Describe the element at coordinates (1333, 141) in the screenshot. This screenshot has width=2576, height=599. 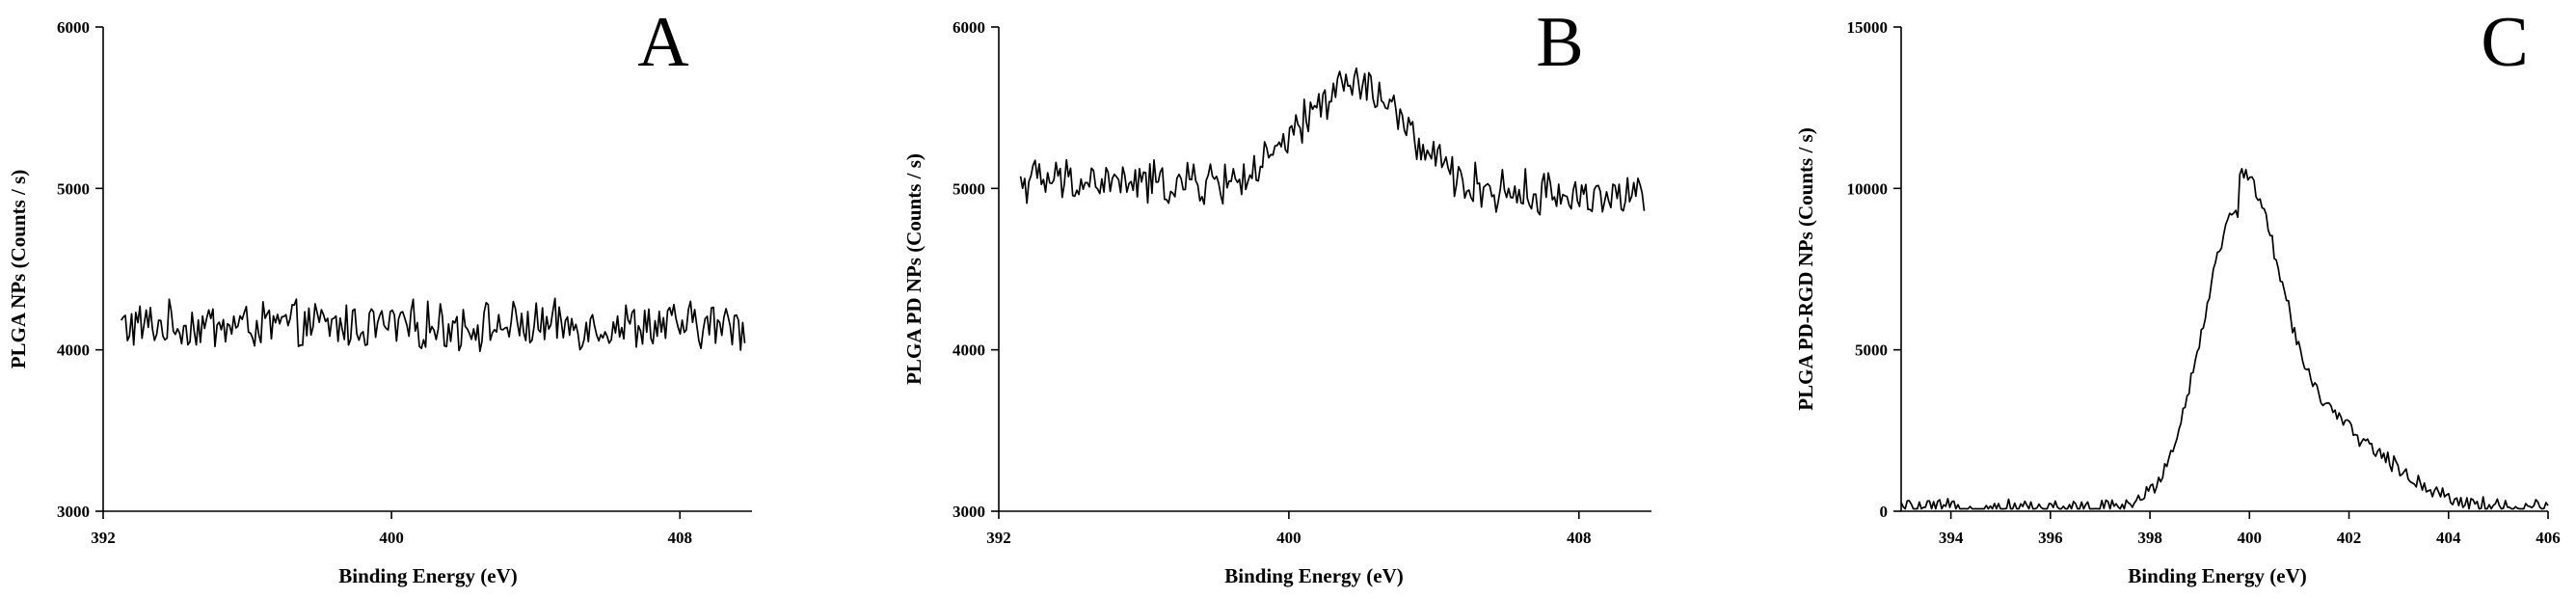
I see `panel-b-spectrum-line` at that location.